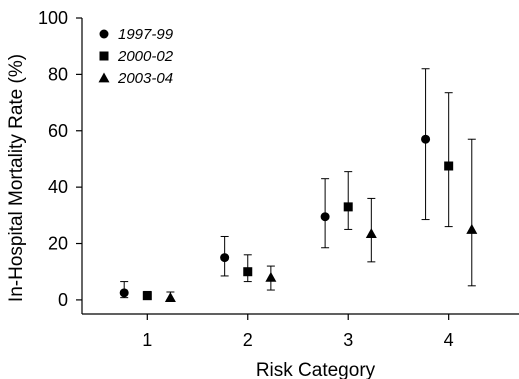 This screenshot has width=519, height=379. Describe the element at coordinates (449, 340) in the screenshot. I see `x-tick-label: 4` at that location.